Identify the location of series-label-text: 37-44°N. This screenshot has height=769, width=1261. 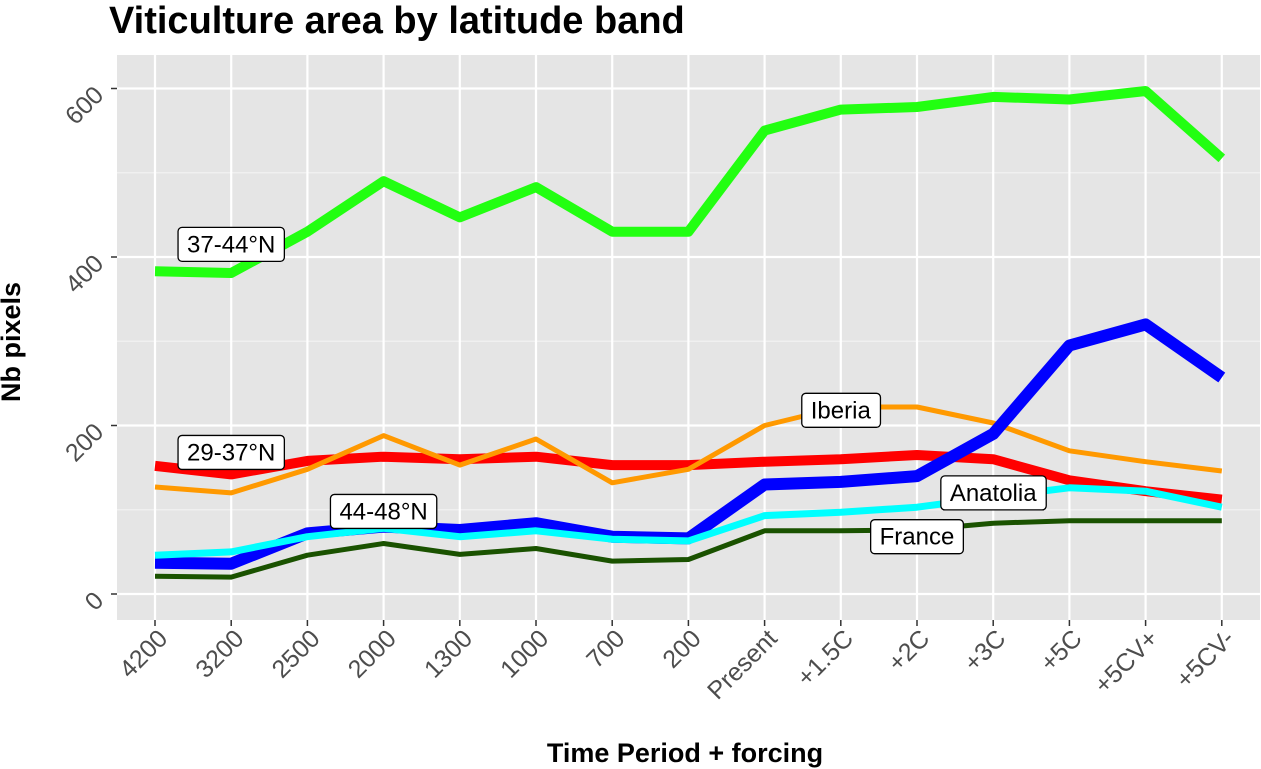
(231, 244).